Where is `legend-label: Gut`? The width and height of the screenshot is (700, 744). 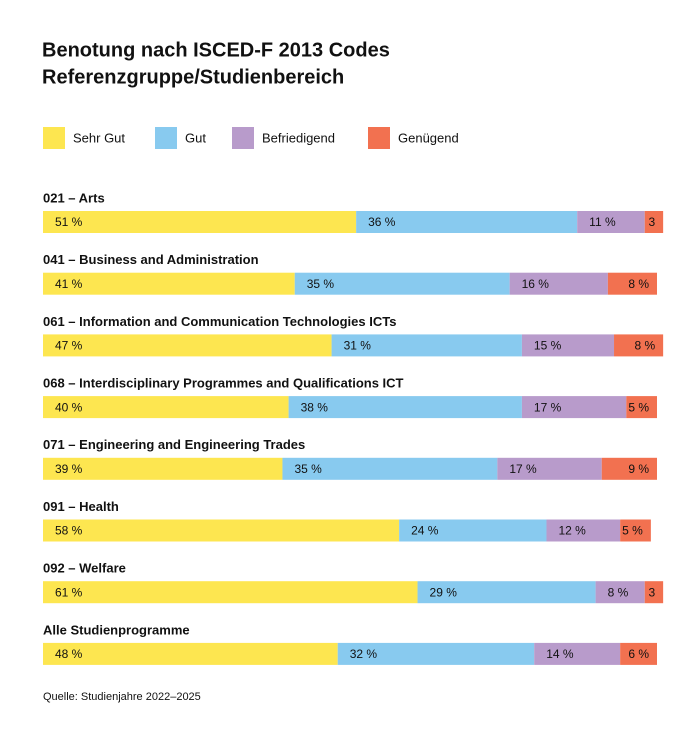
legend-label: Gut is located at coordinates (195, 137).